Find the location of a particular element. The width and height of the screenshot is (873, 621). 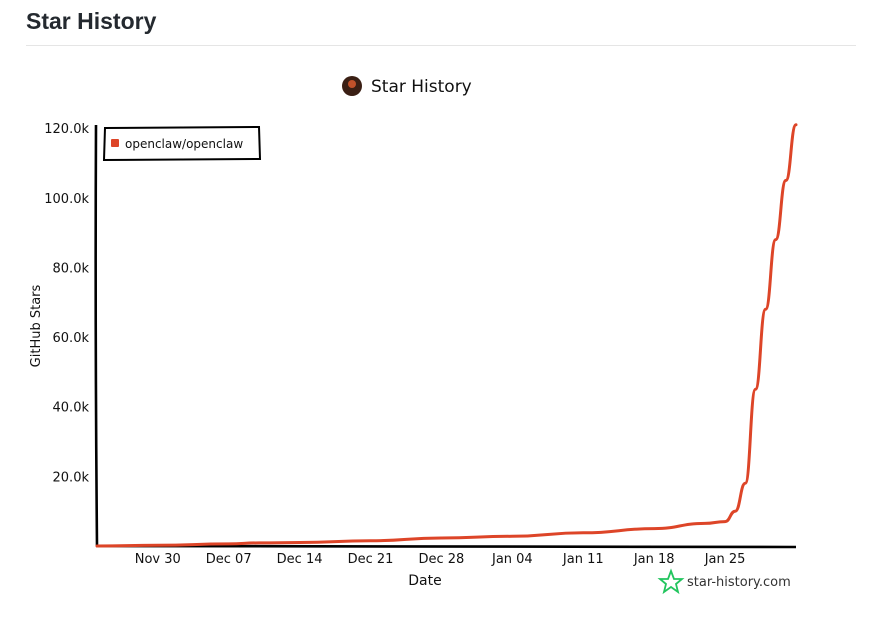

x-axis-label: Date is located at coordinates (424, 581).